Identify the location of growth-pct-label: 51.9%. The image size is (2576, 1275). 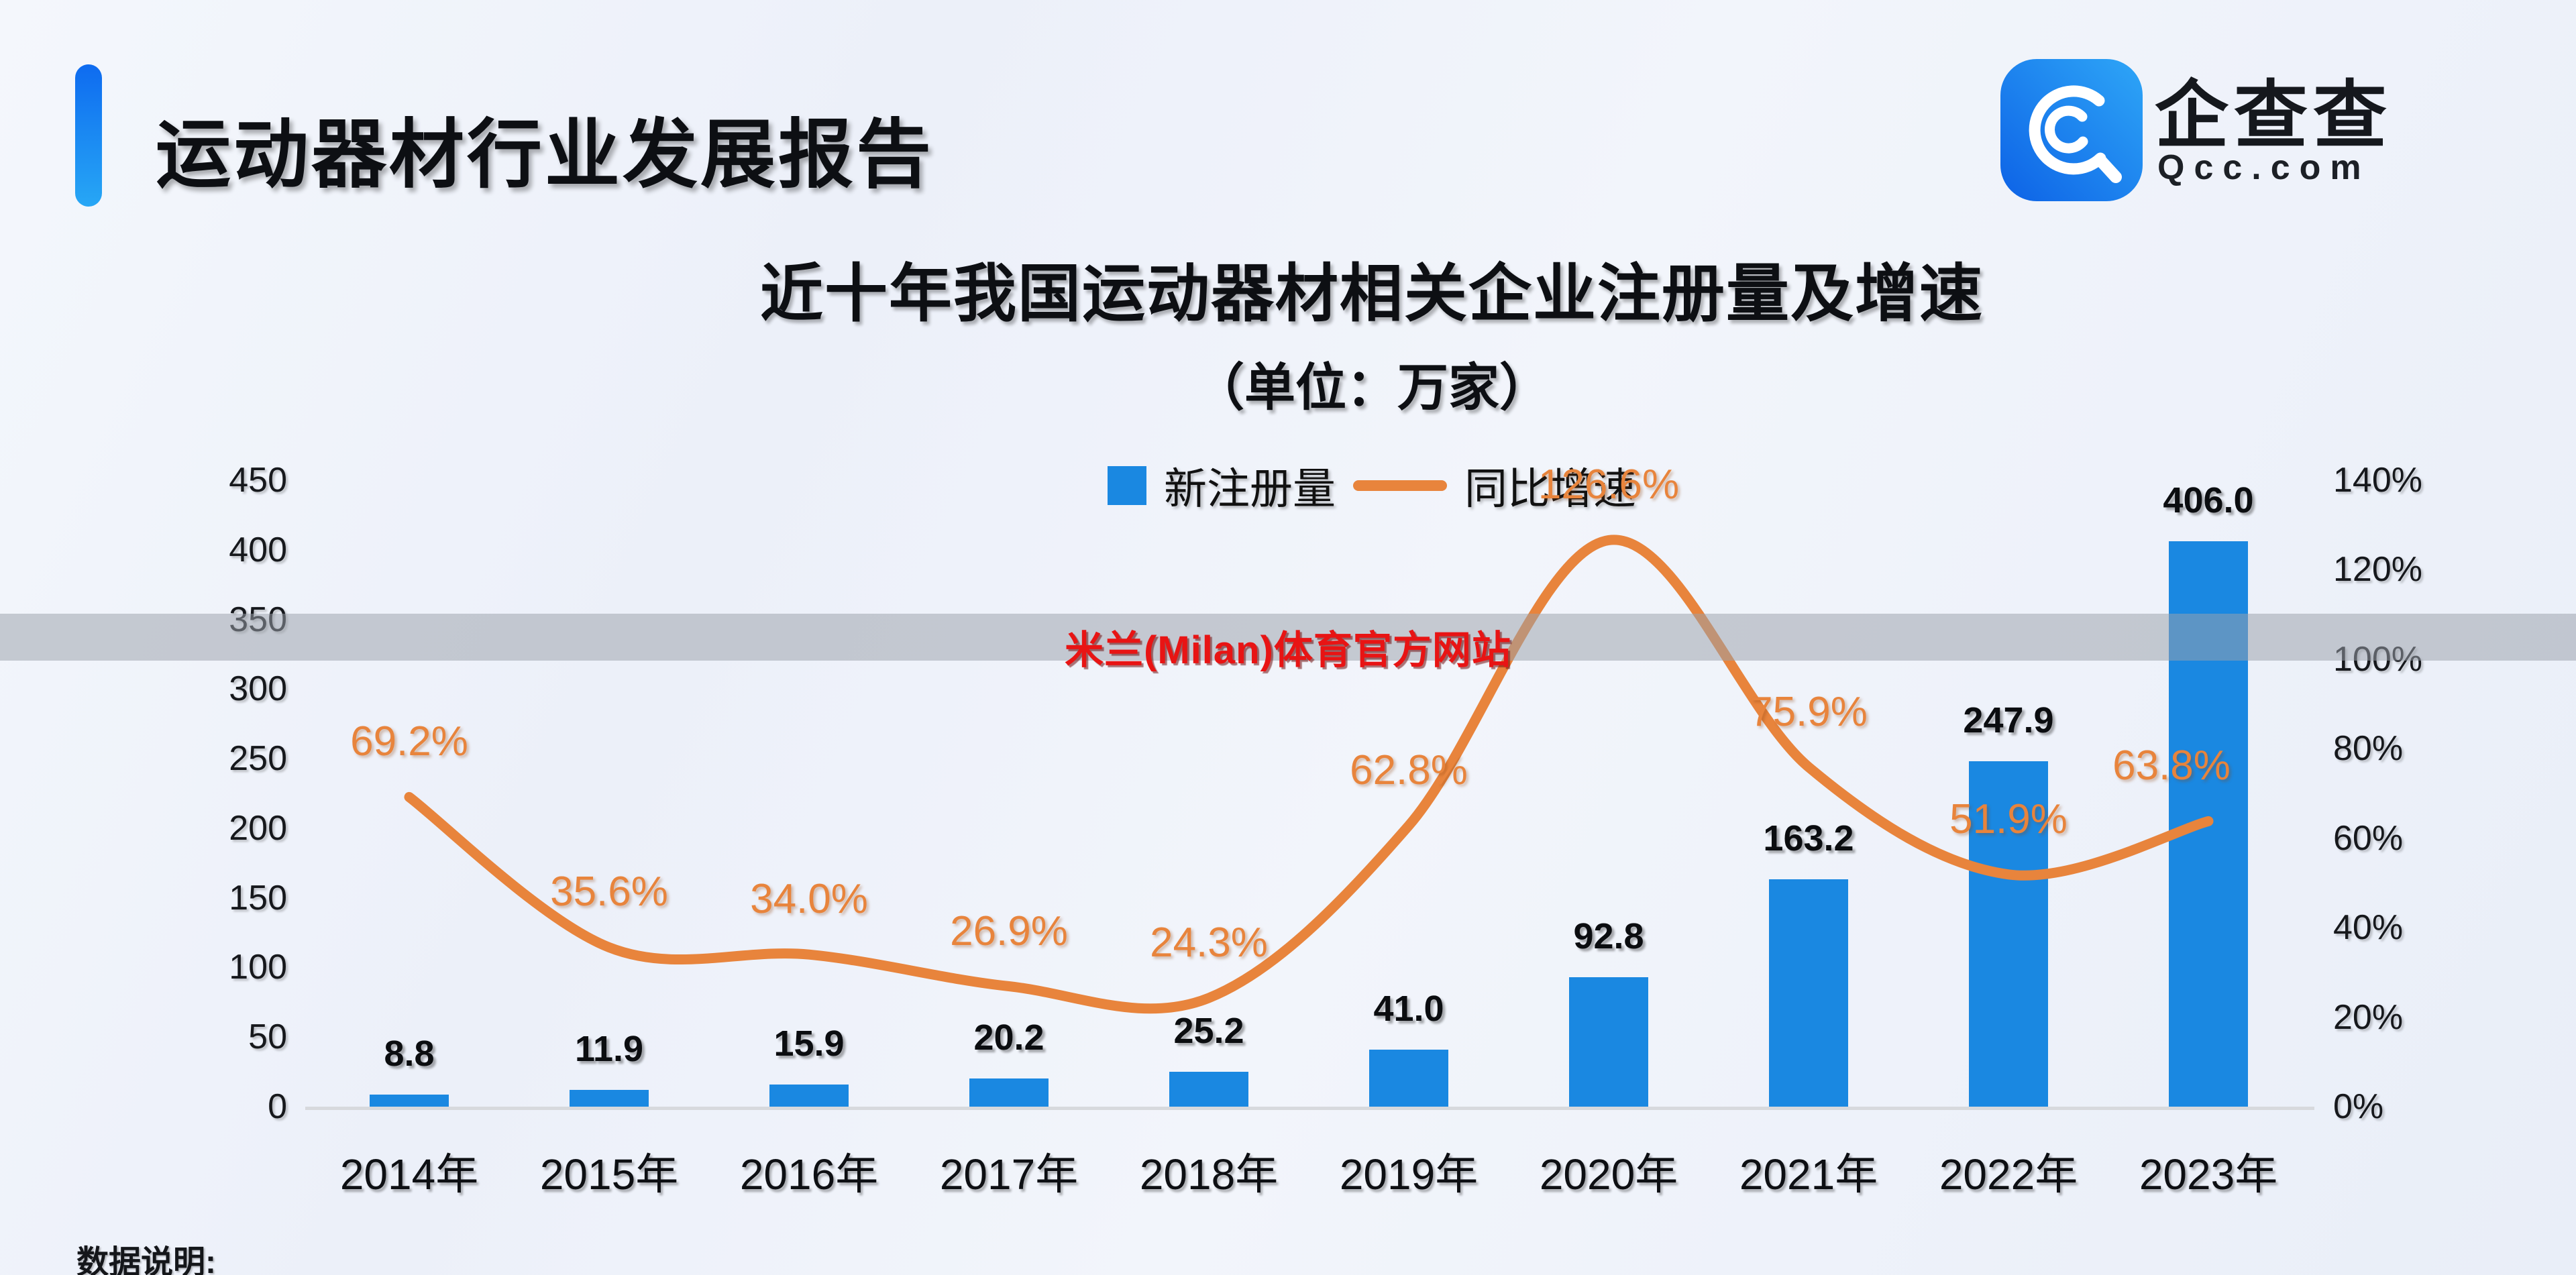
(2008, 818).